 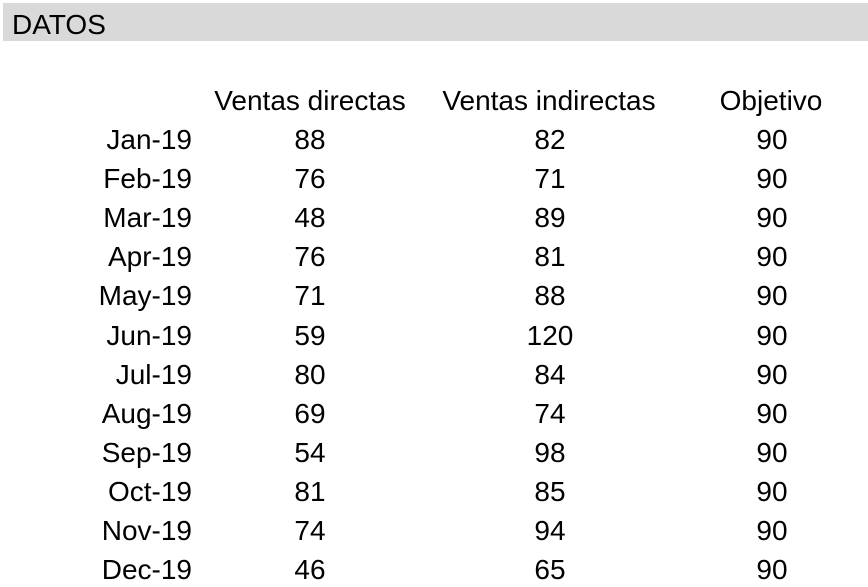 I want to click on indirect-sales-cell: 120, so click(x=550, y=335).